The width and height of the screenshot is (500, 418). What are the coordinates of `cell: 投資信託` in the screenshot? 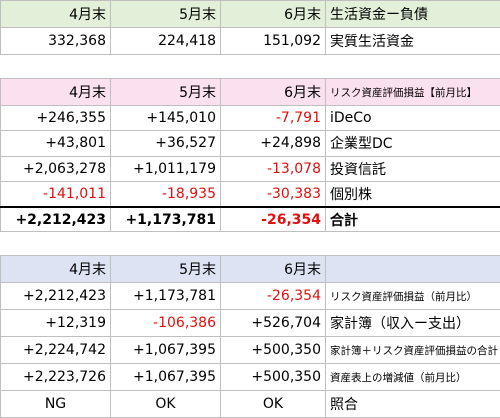 It's located at (413, 168).